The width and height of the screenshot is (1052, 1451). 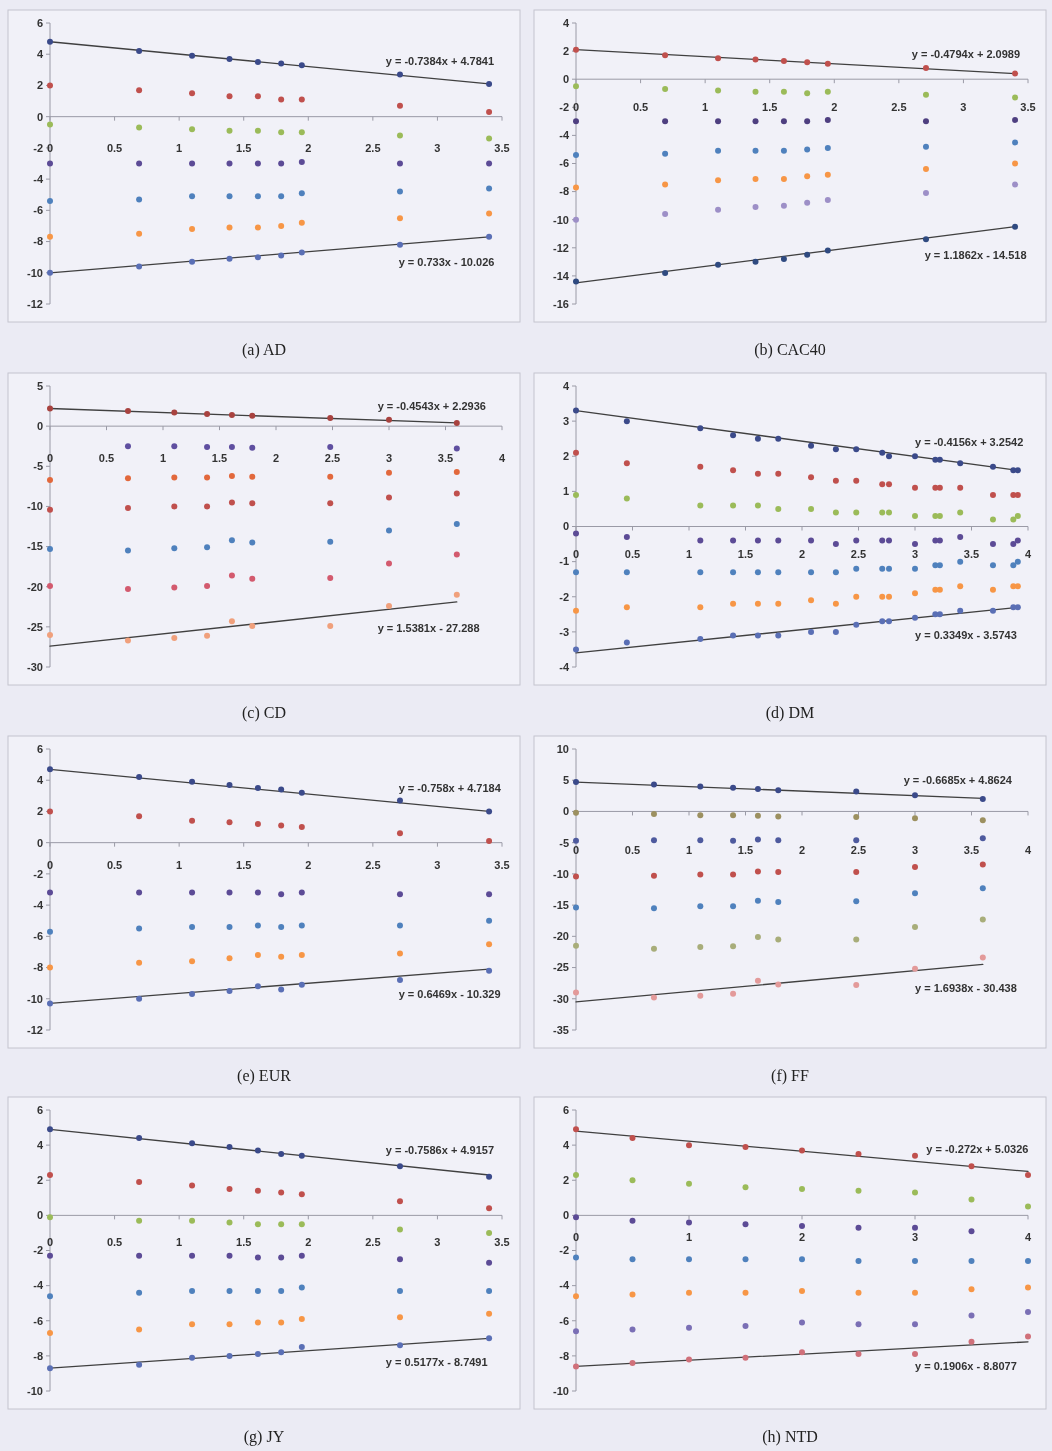 I want to click on x-tick-label: 1, so click(x=689, y=1237).